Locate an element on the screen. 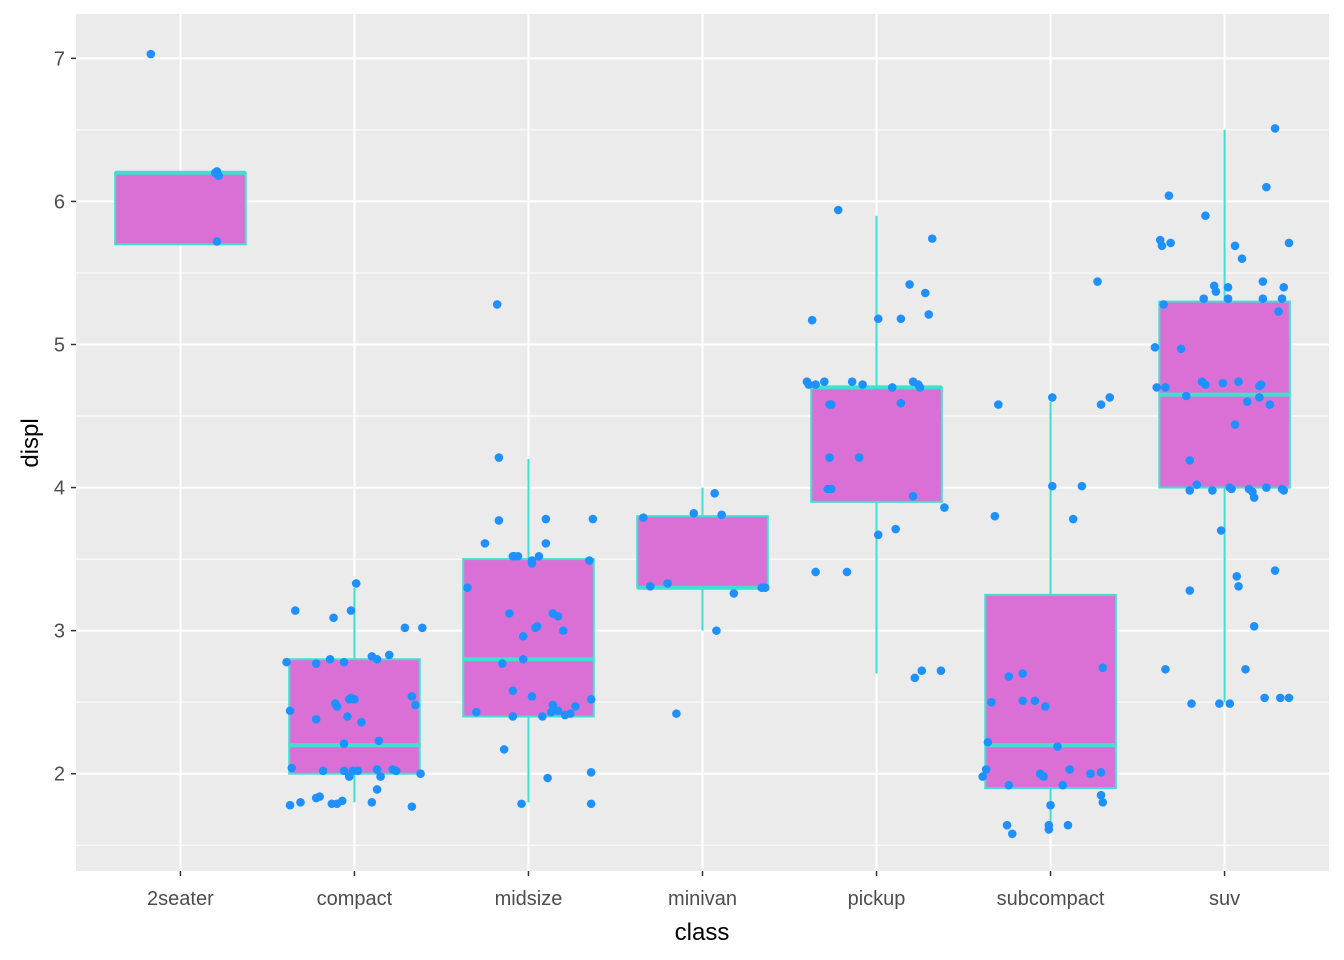 Image resolution: width=1344 pixels, height=960 pixels. boxplot-2seater is located at coordinates (180, 208).